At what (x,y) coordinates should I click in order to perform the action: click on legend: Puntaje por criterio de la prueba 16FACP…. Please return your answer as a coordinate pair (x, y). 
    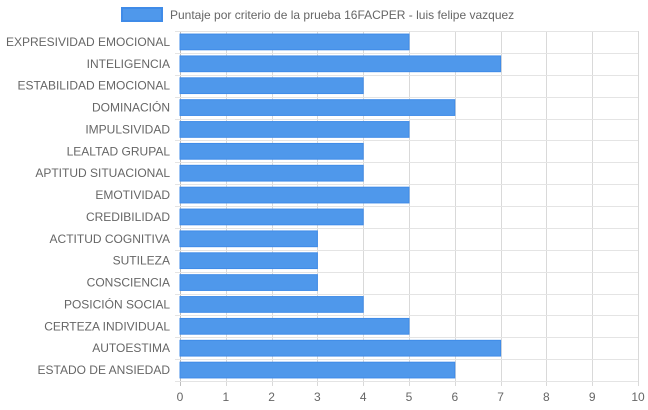
    Looking at the image, I should click on (317, 14).